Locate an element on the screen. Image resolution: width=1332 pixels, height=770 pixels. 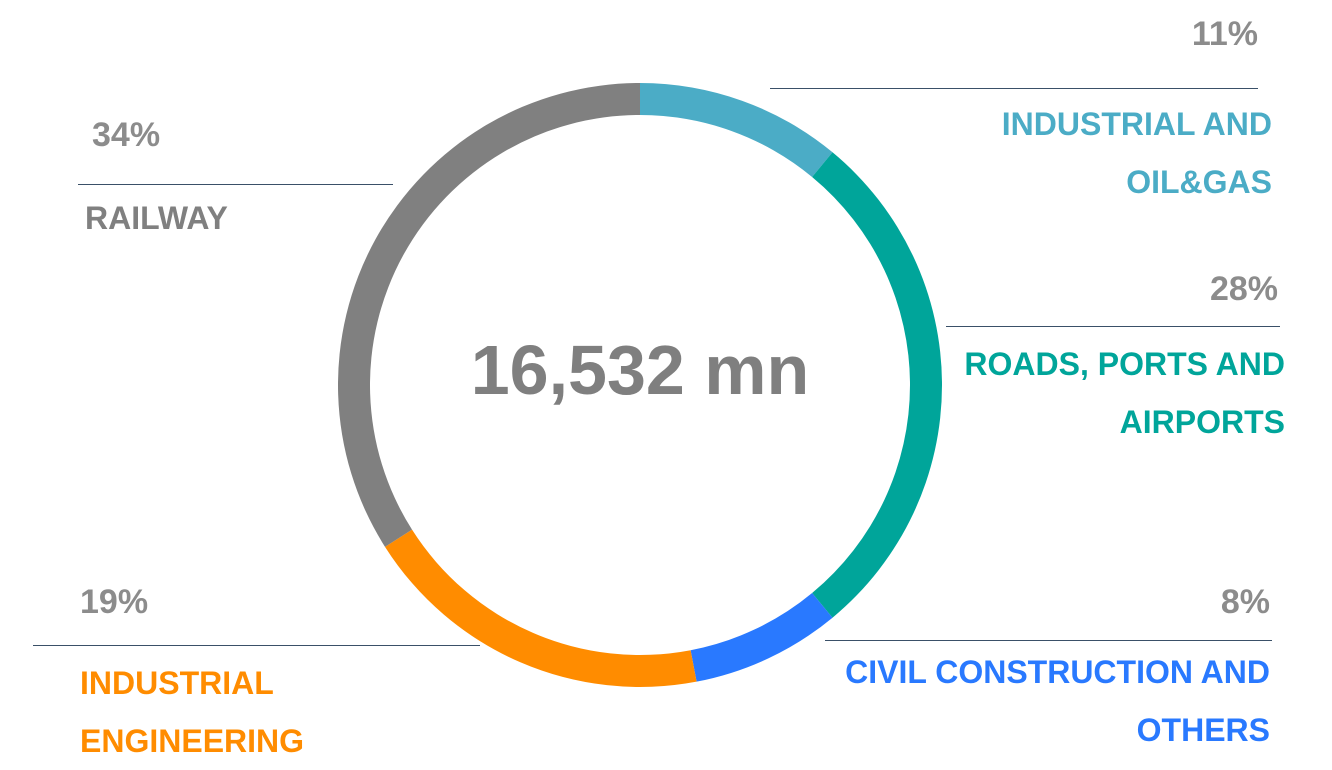
category-label: INDUSTRIAL ENGINEERING is located at coordinates (192, 712).